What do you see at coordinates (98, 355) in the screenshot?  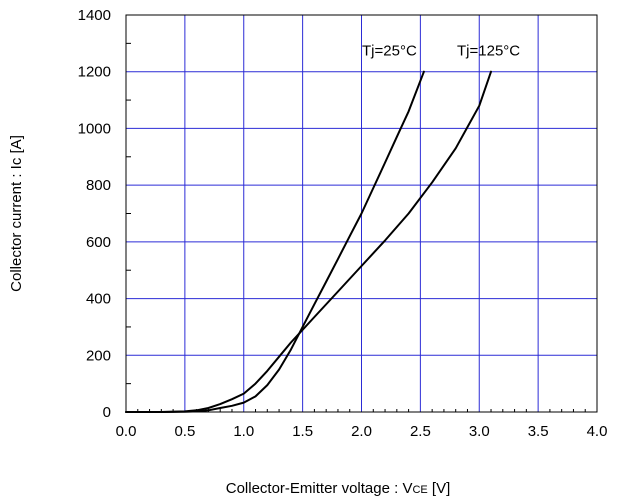 I see `y-tick-label: 200` at bounding box center [98, 355].